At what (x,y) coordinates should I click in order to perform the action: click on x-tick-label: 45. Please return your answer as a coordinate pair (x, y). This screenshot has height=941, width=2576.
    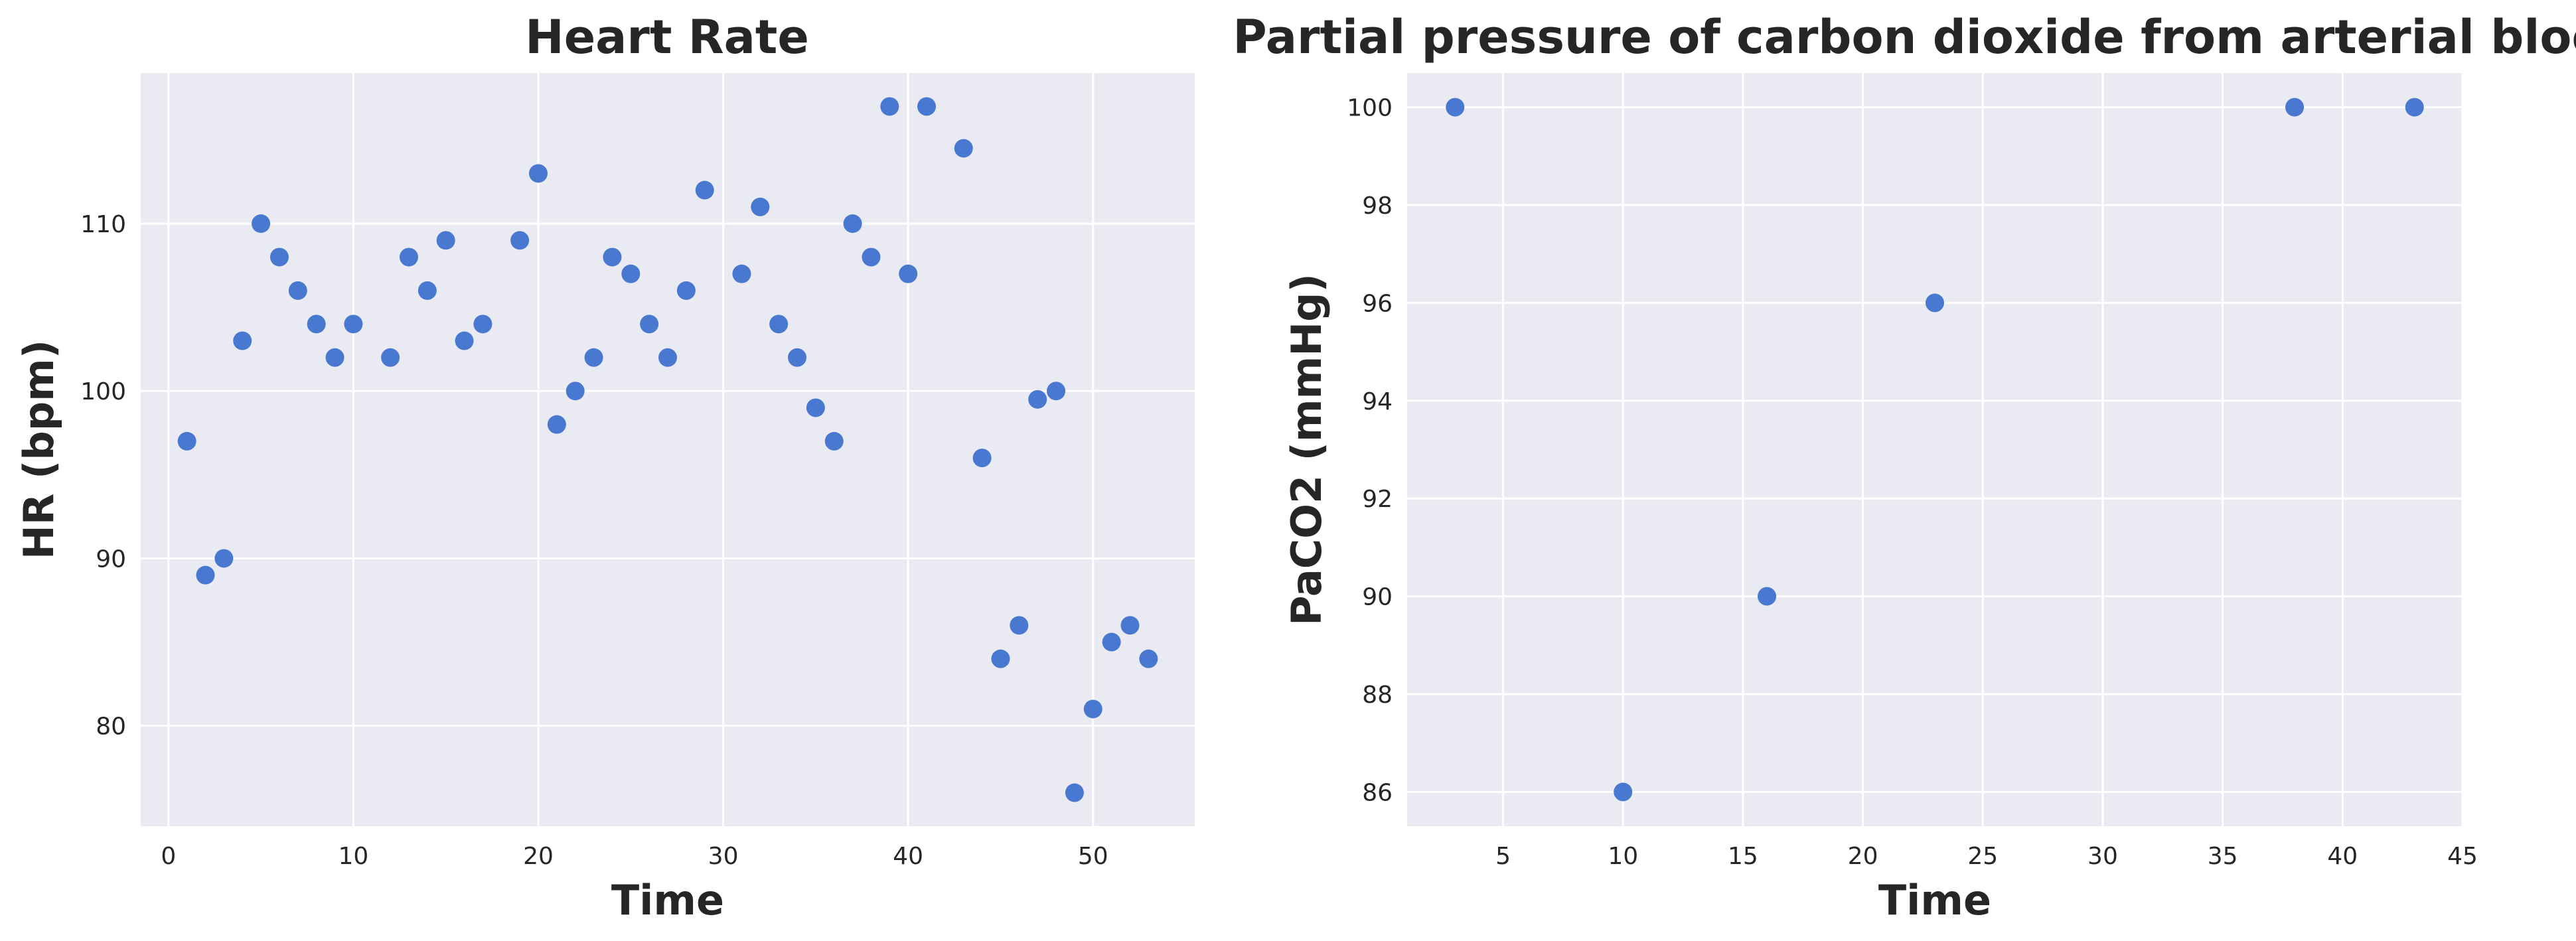
    Looking at the image, I should click on (2462, 856).